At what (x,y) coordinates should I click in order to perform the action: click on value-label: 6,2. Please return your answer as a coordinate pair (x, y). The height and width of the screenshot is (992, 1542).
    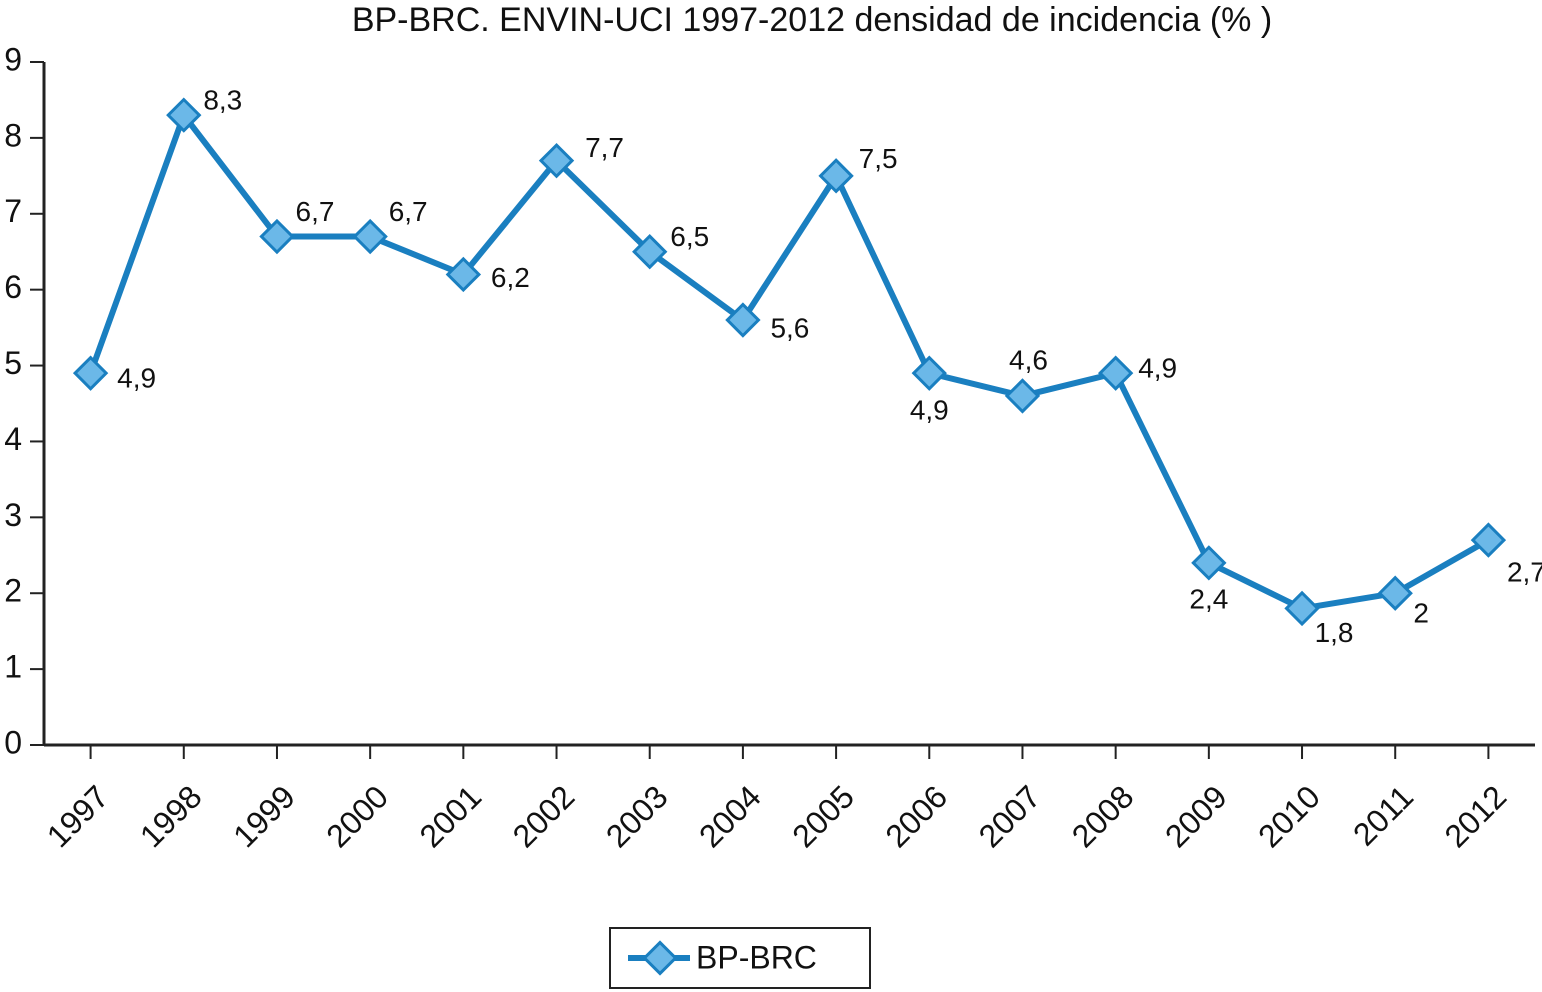
    Looking at the image, I should click on (510, 277).